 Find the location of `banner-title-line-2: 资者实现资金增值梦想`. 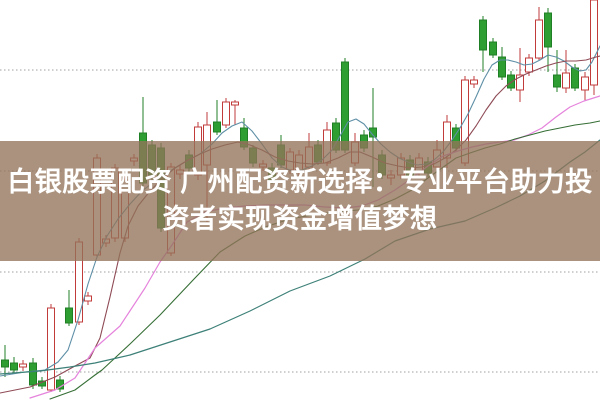

banner-title-line-2: 资者实现资金增值梦想 is located at coordinates (300, 219).